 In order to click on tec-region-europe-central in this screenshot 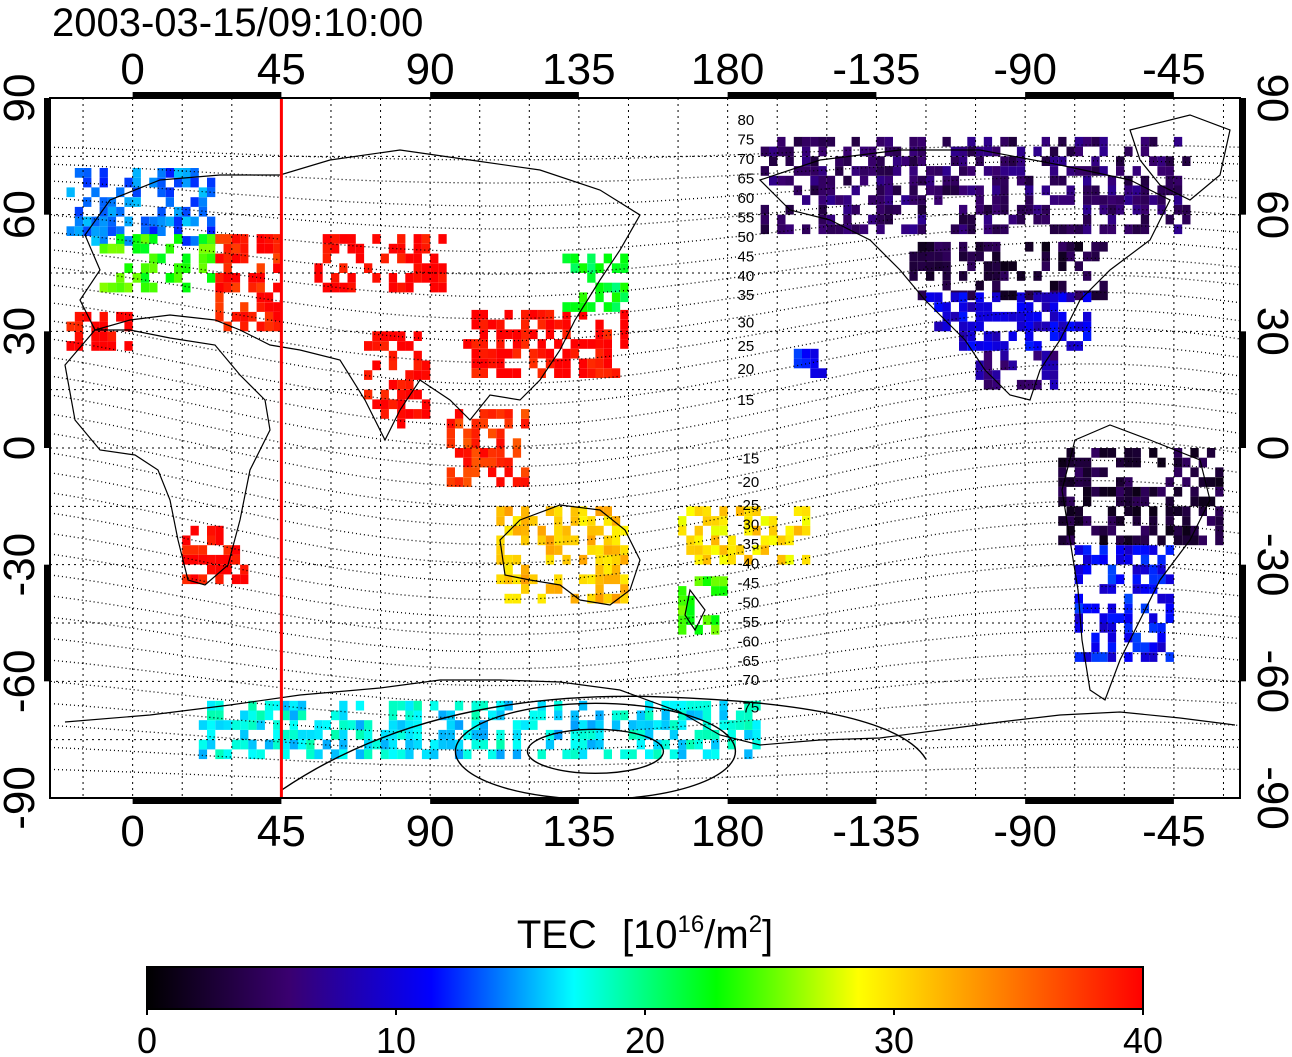, I will do `click(165, 263)`.